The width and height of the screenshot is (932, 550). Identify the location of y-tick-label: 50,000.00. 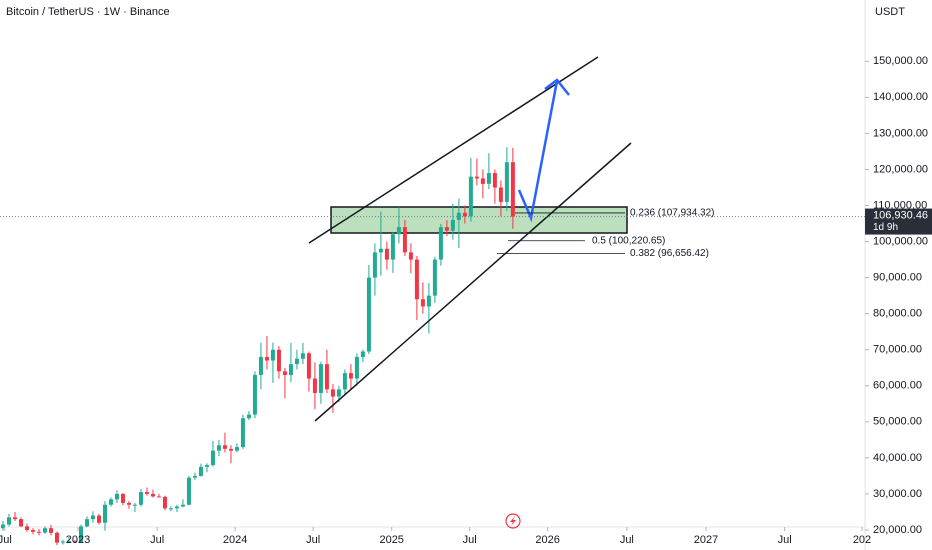
(897, 422).